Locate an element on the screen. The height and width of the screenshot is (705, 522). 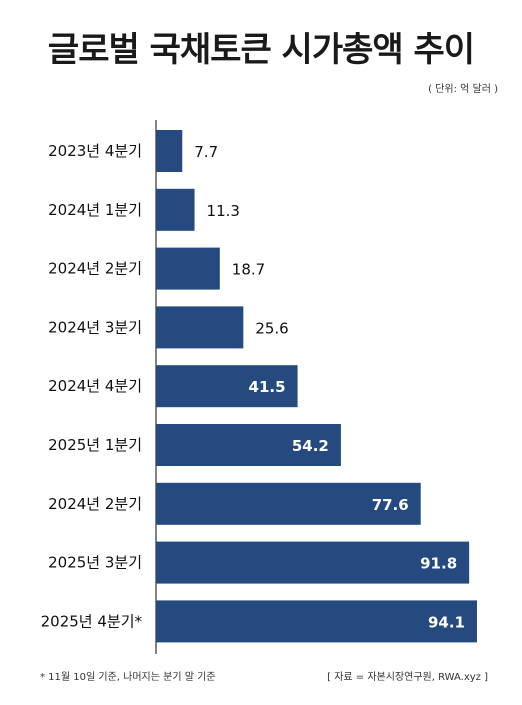
value-label: 94.1 is located at coordinates (446, 622).